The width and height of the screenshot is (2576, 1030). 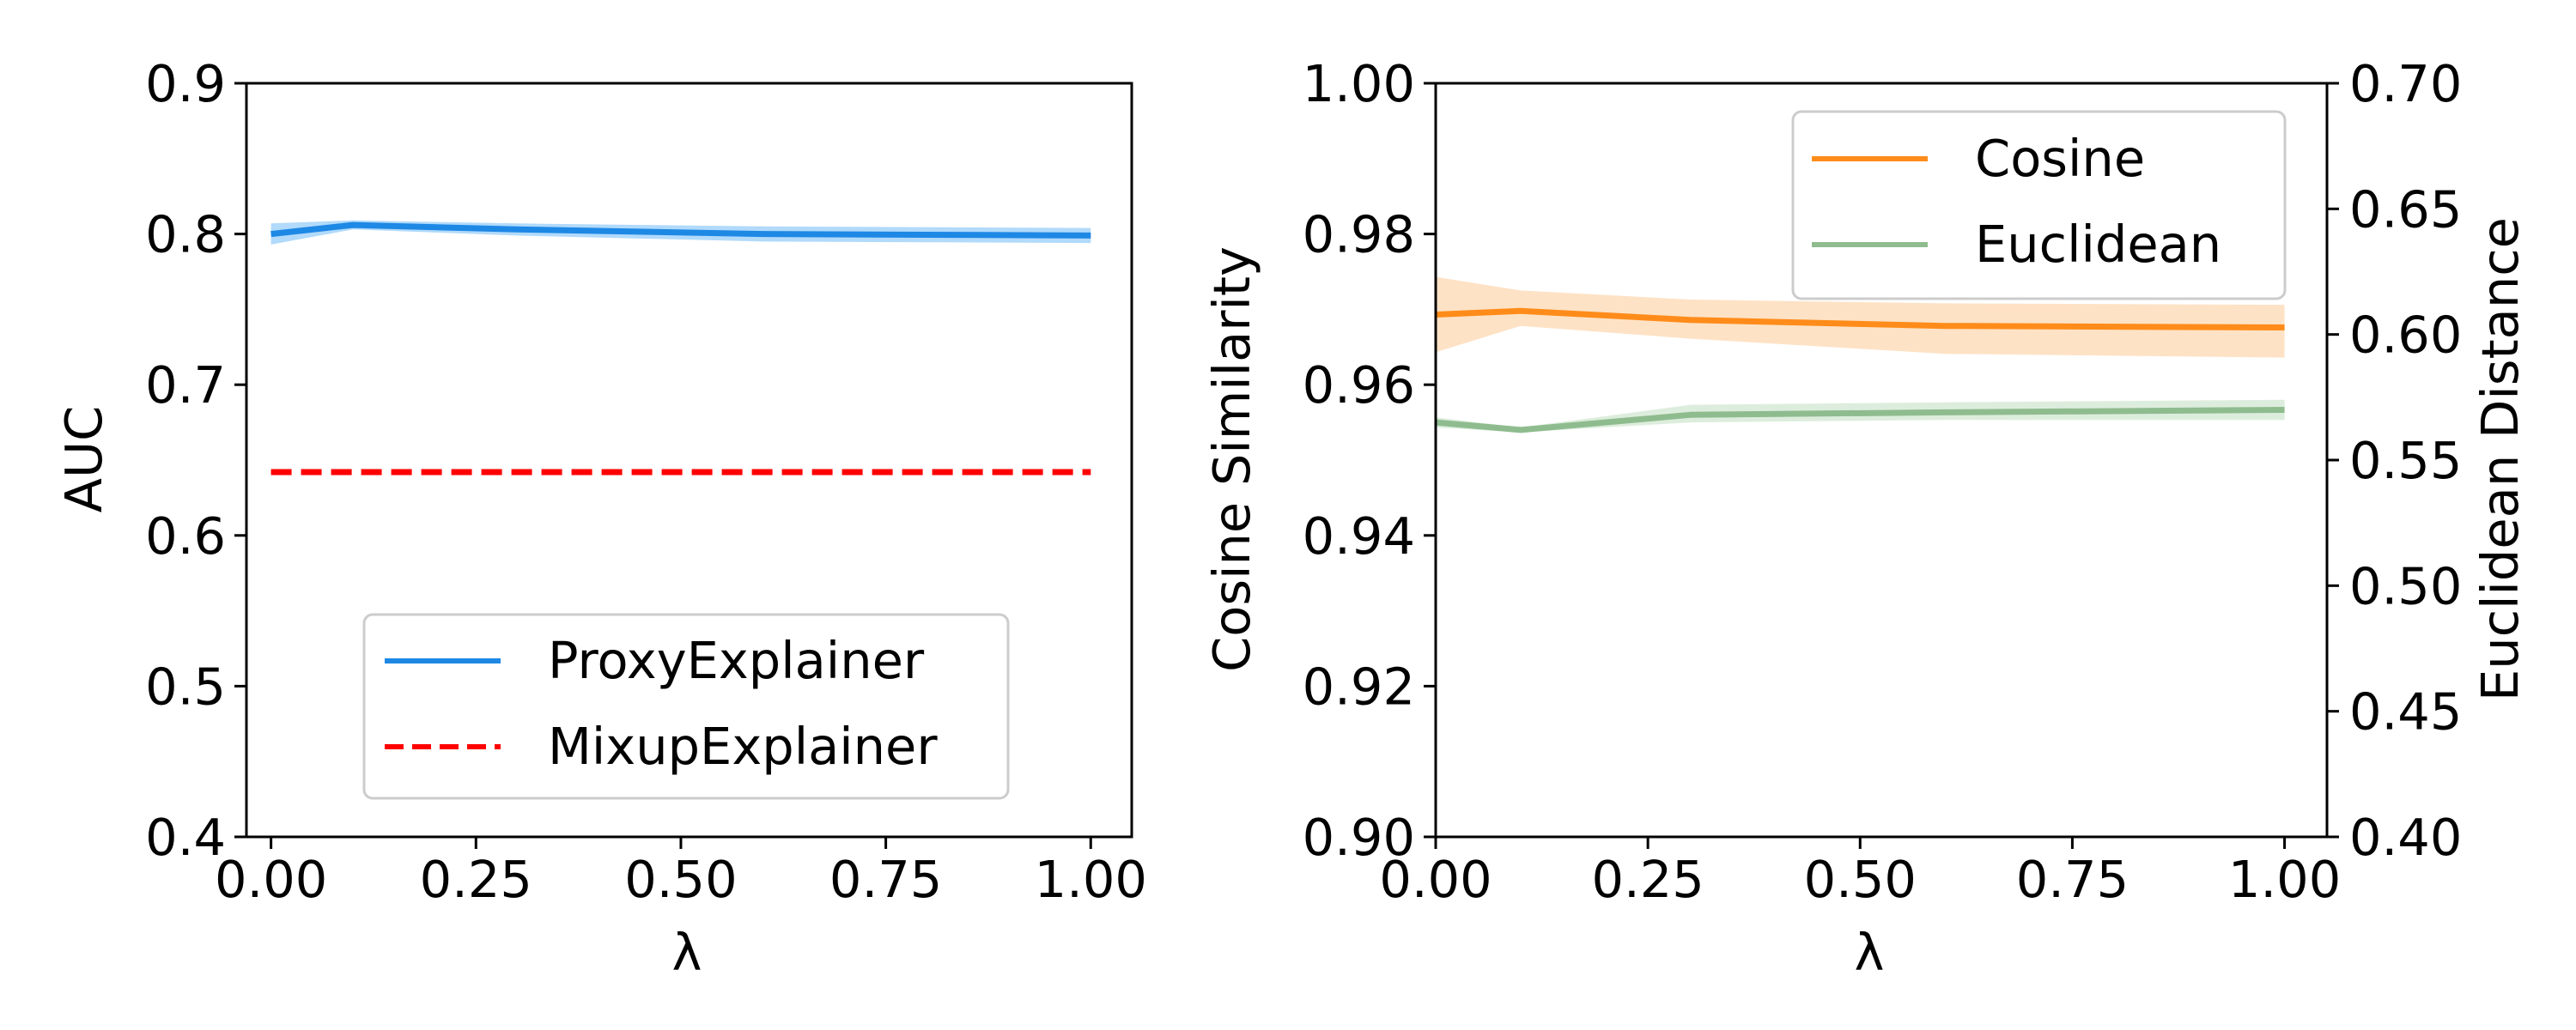 What do you see at coordinates (1860, 879) in the screenshot?
I see `similarity-x-tick-label: 0.50` at bounding box center [1860, 879].